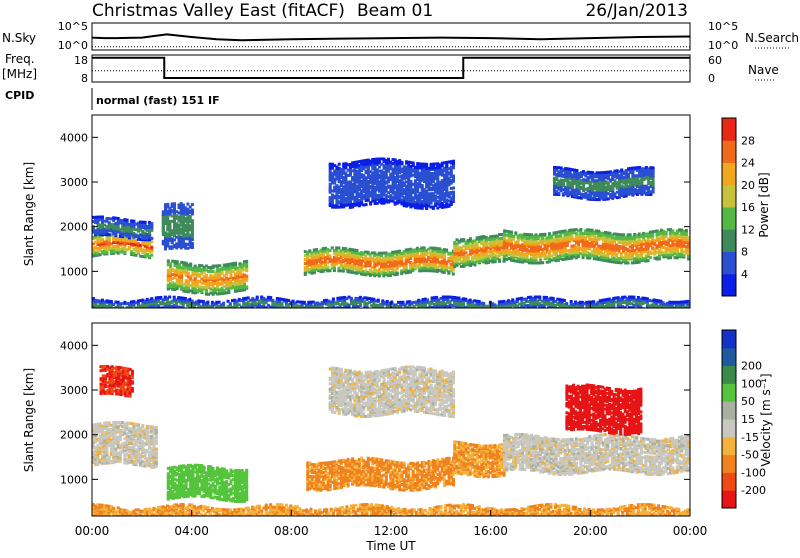 The width and height of the screenshot is (800, 558). Describe the element at coordinates (19, 38) in the screenshot. I see `nsky-label: N.Sky` at that location.